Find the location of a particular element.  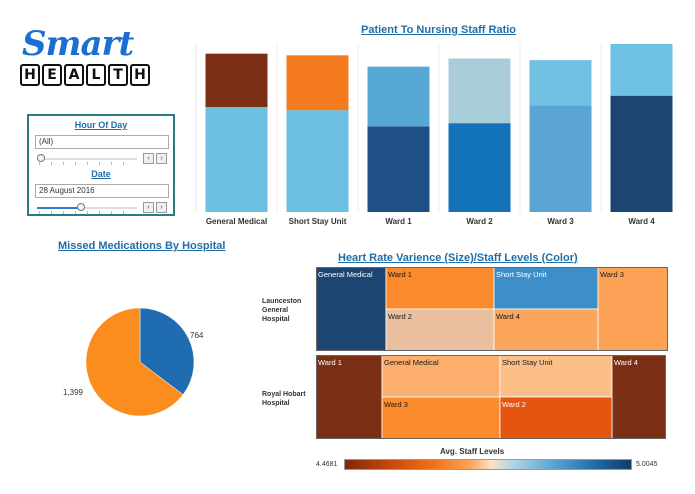

logo-letter: L is located at coordinates (96, 75).